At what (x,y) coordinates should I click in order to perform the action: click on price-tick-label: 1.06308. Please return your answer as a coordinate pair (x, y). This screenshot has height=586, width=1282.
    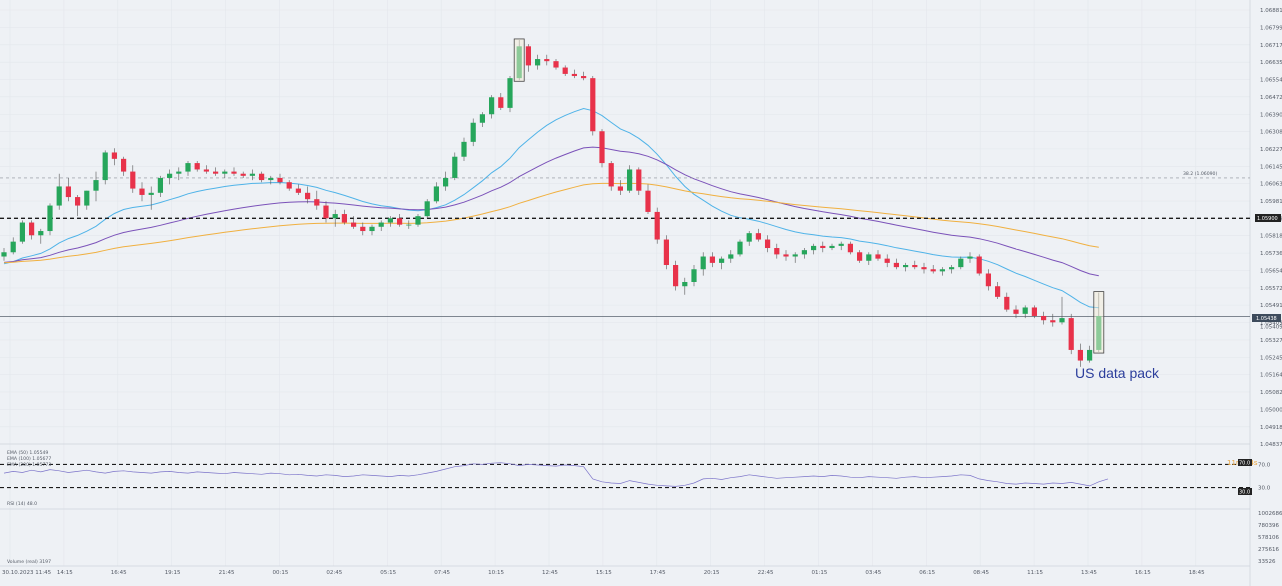
    Looking at the image, I should click on (1271, 133).